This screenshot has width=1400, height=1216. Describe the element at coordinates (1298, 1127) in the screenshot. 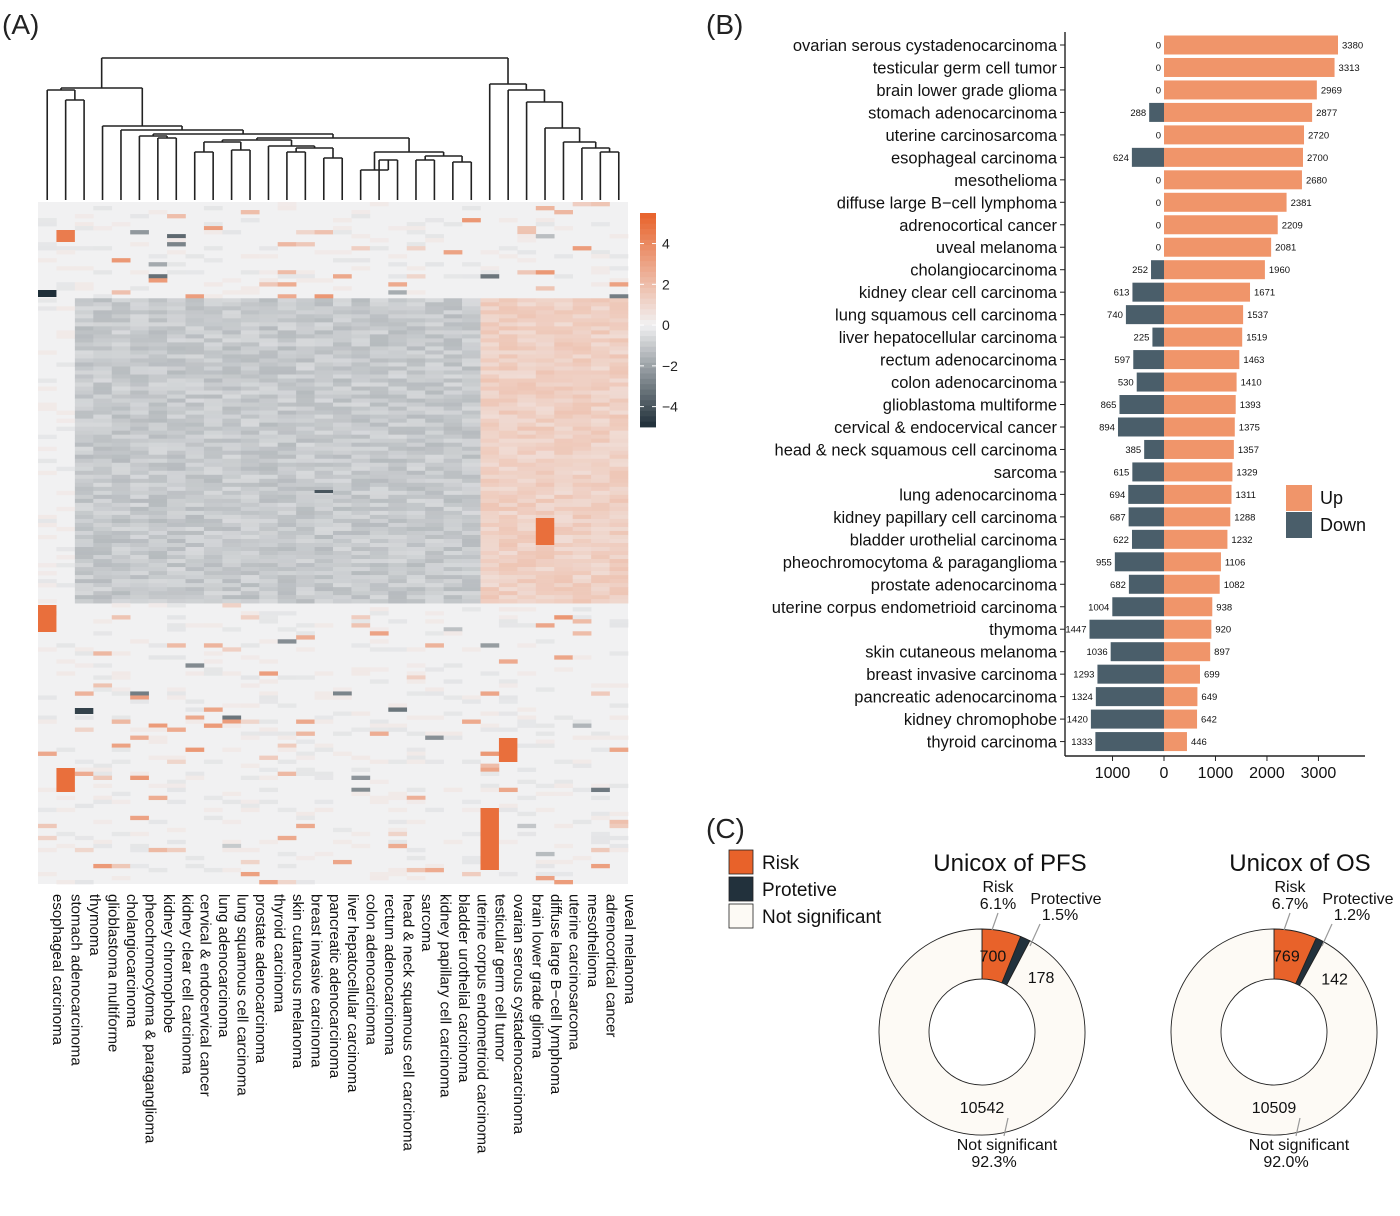

I see `donut-callout-line` at that location.